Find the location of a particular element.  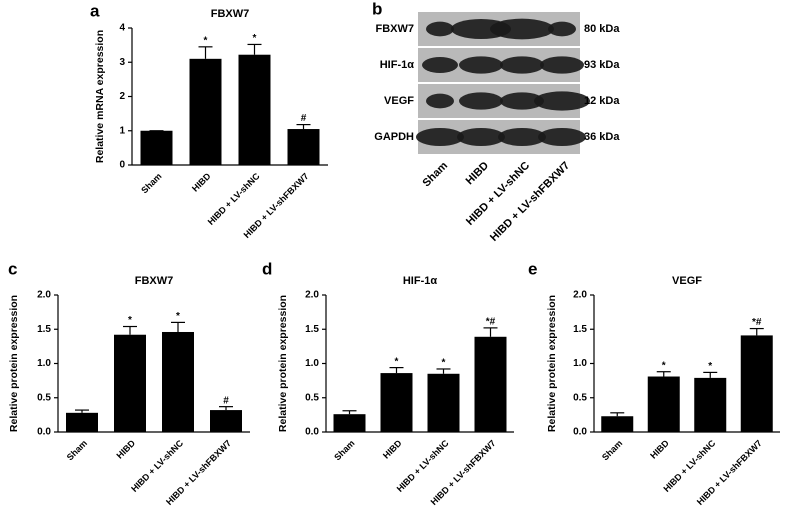

blot-size-label: 80 kDa is located at coordinates (602, 29).